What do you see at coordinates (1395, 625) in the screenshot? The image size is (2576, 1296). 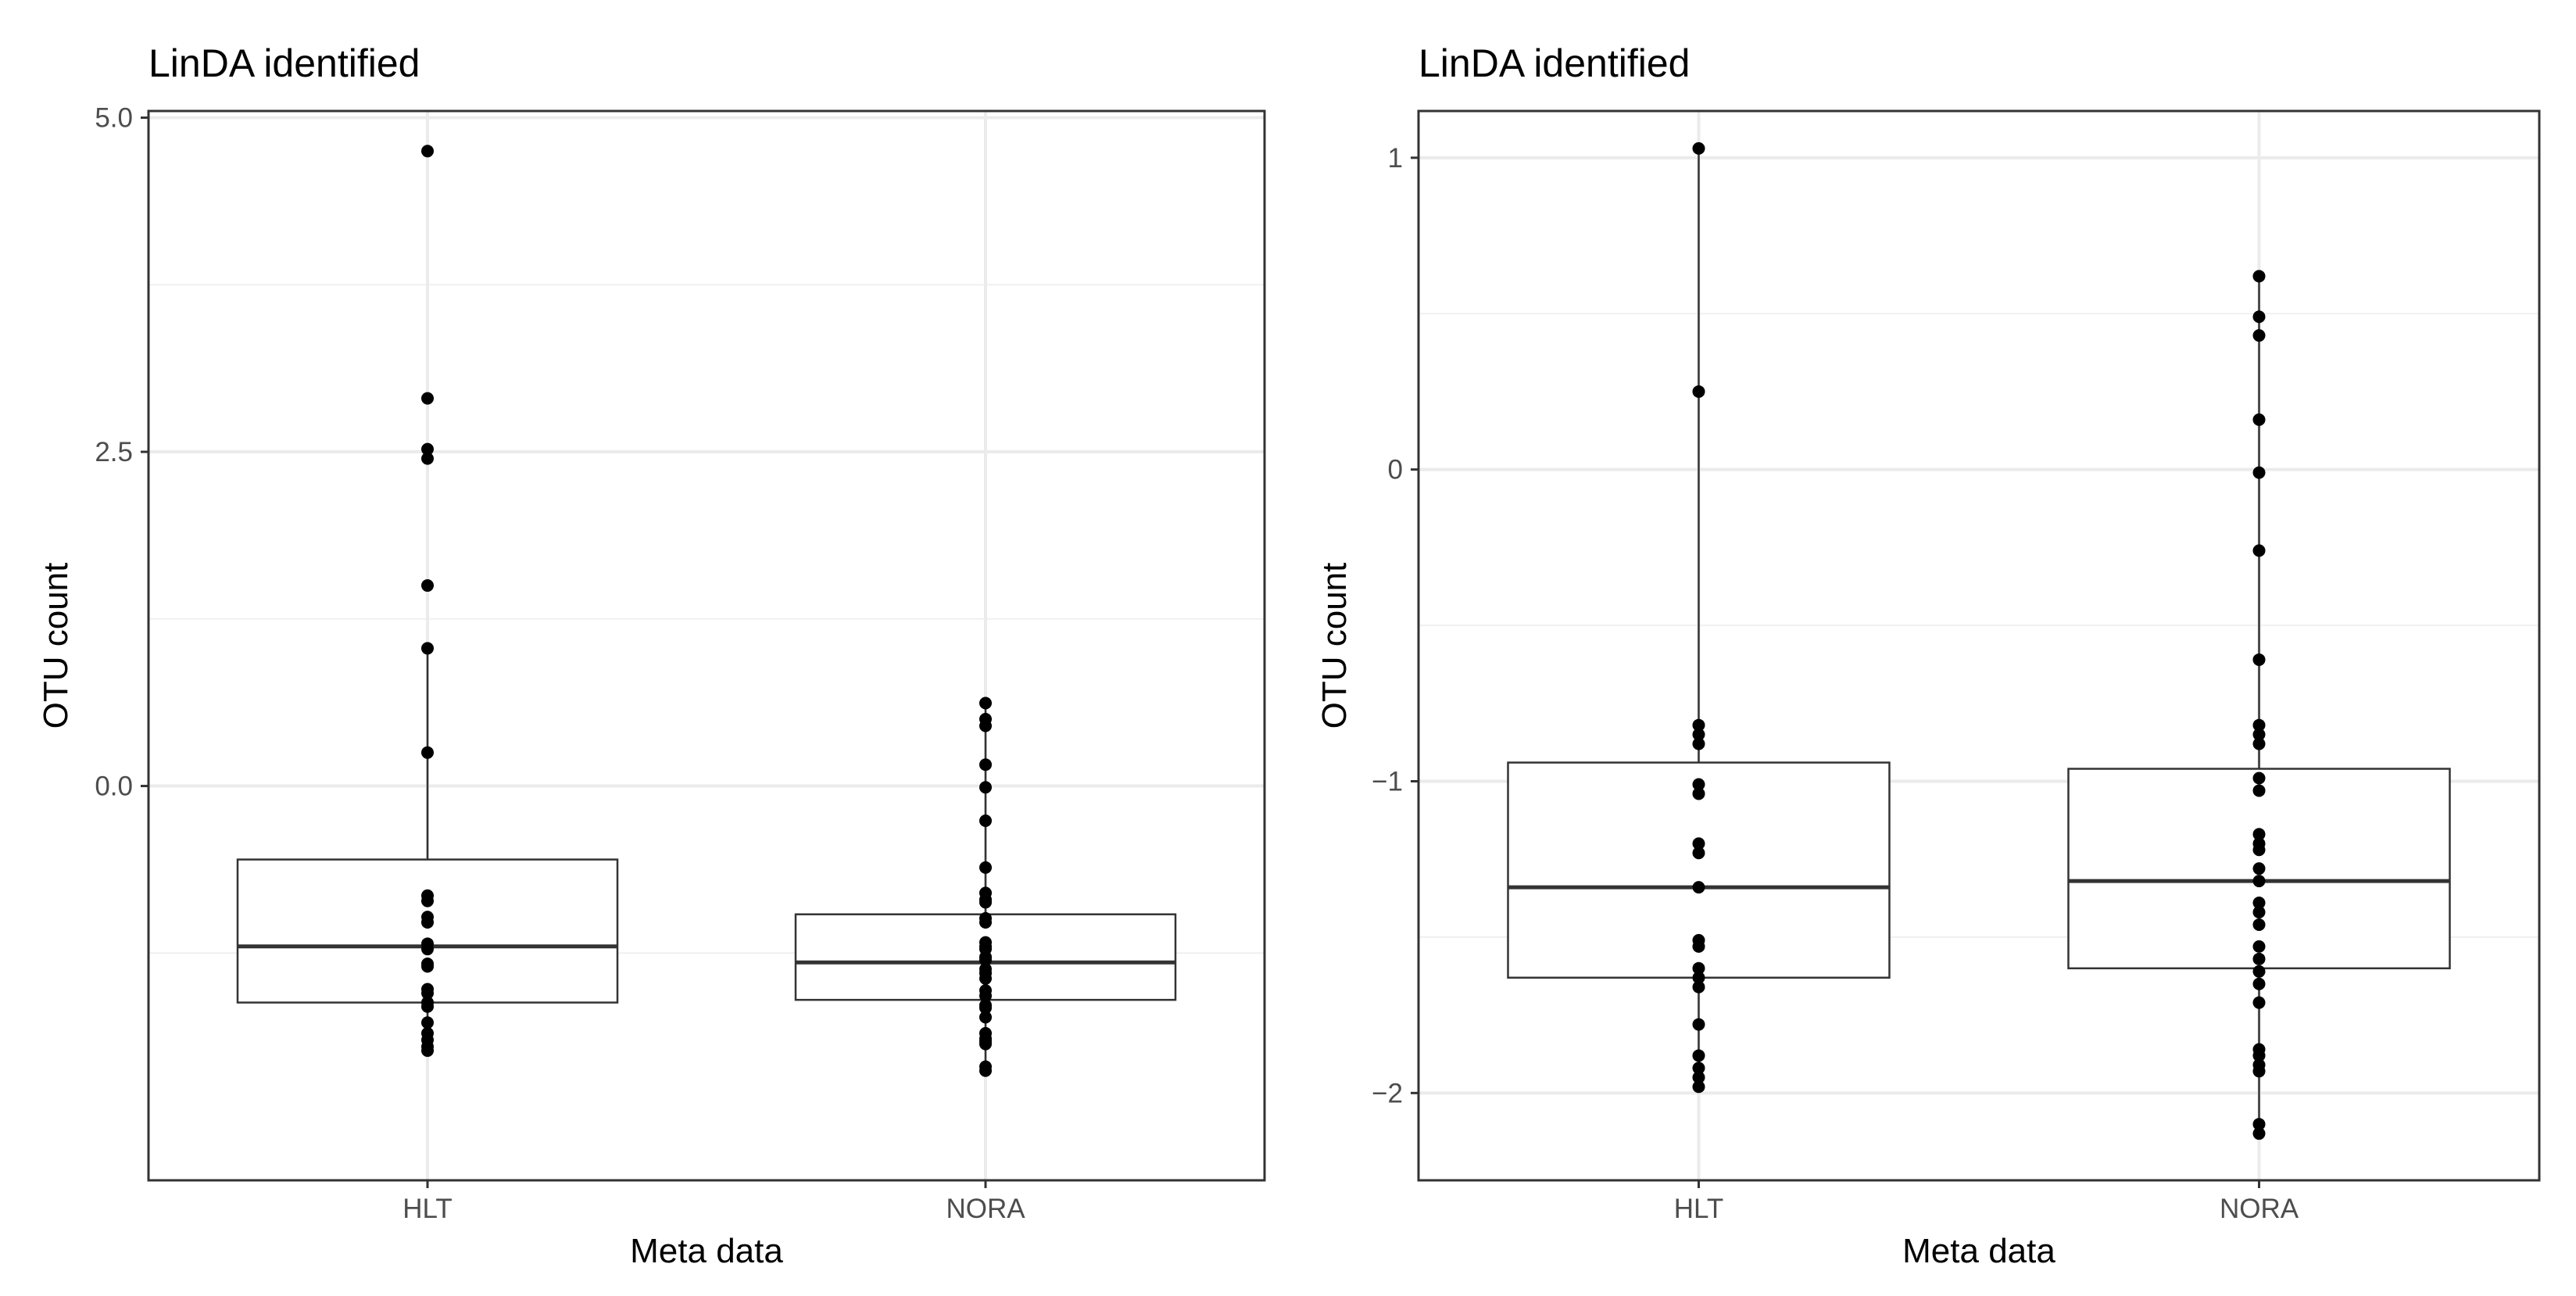 I see `right-y-axis: 1 0 −1 −2` at bounding box center [1395, 625].